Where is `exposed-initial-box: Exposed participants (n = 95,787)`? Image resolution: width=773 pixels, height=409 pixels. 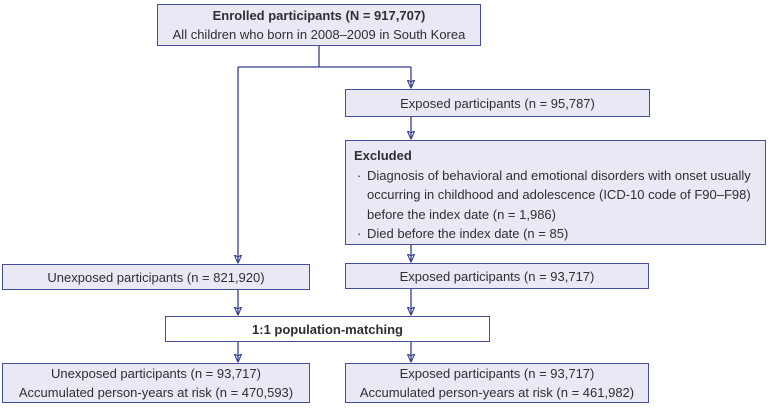
exposed-initial-box: Exposed participants (n = 95,787) is located at coordinates (497, 103).